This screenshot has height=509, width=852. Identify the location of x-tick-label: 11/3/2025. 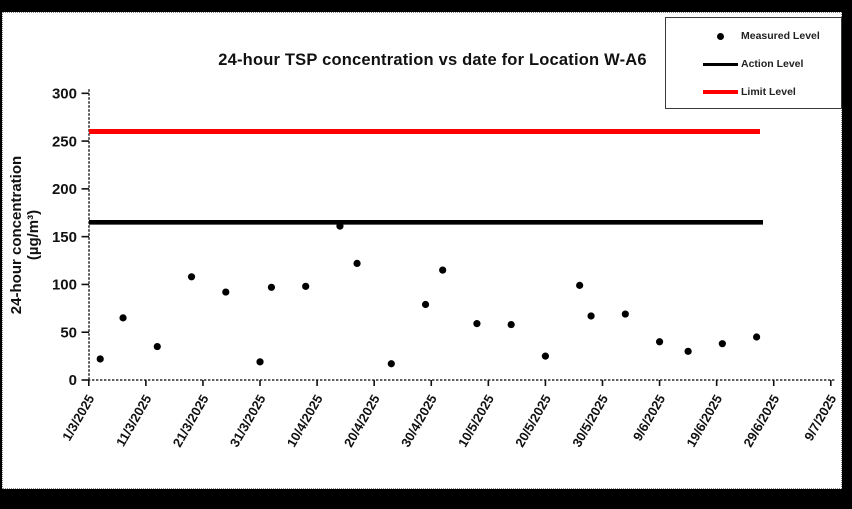
(134, 420).